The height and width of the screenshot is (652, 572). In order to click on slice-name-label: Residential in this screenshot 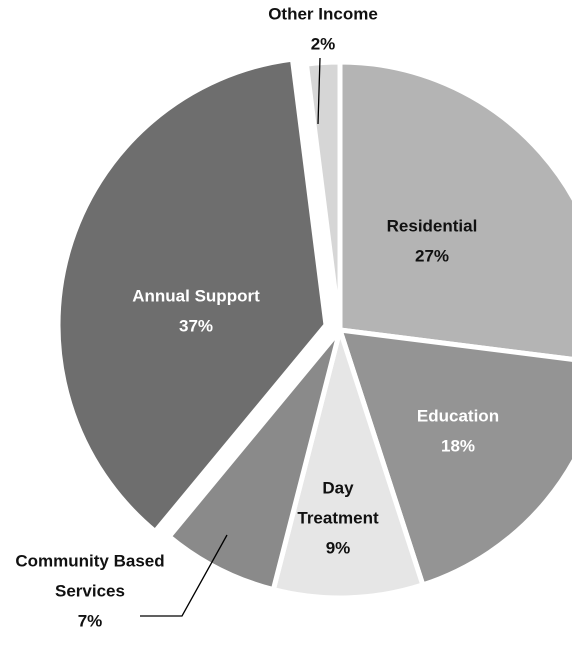, I will do `click(432, 225)`.